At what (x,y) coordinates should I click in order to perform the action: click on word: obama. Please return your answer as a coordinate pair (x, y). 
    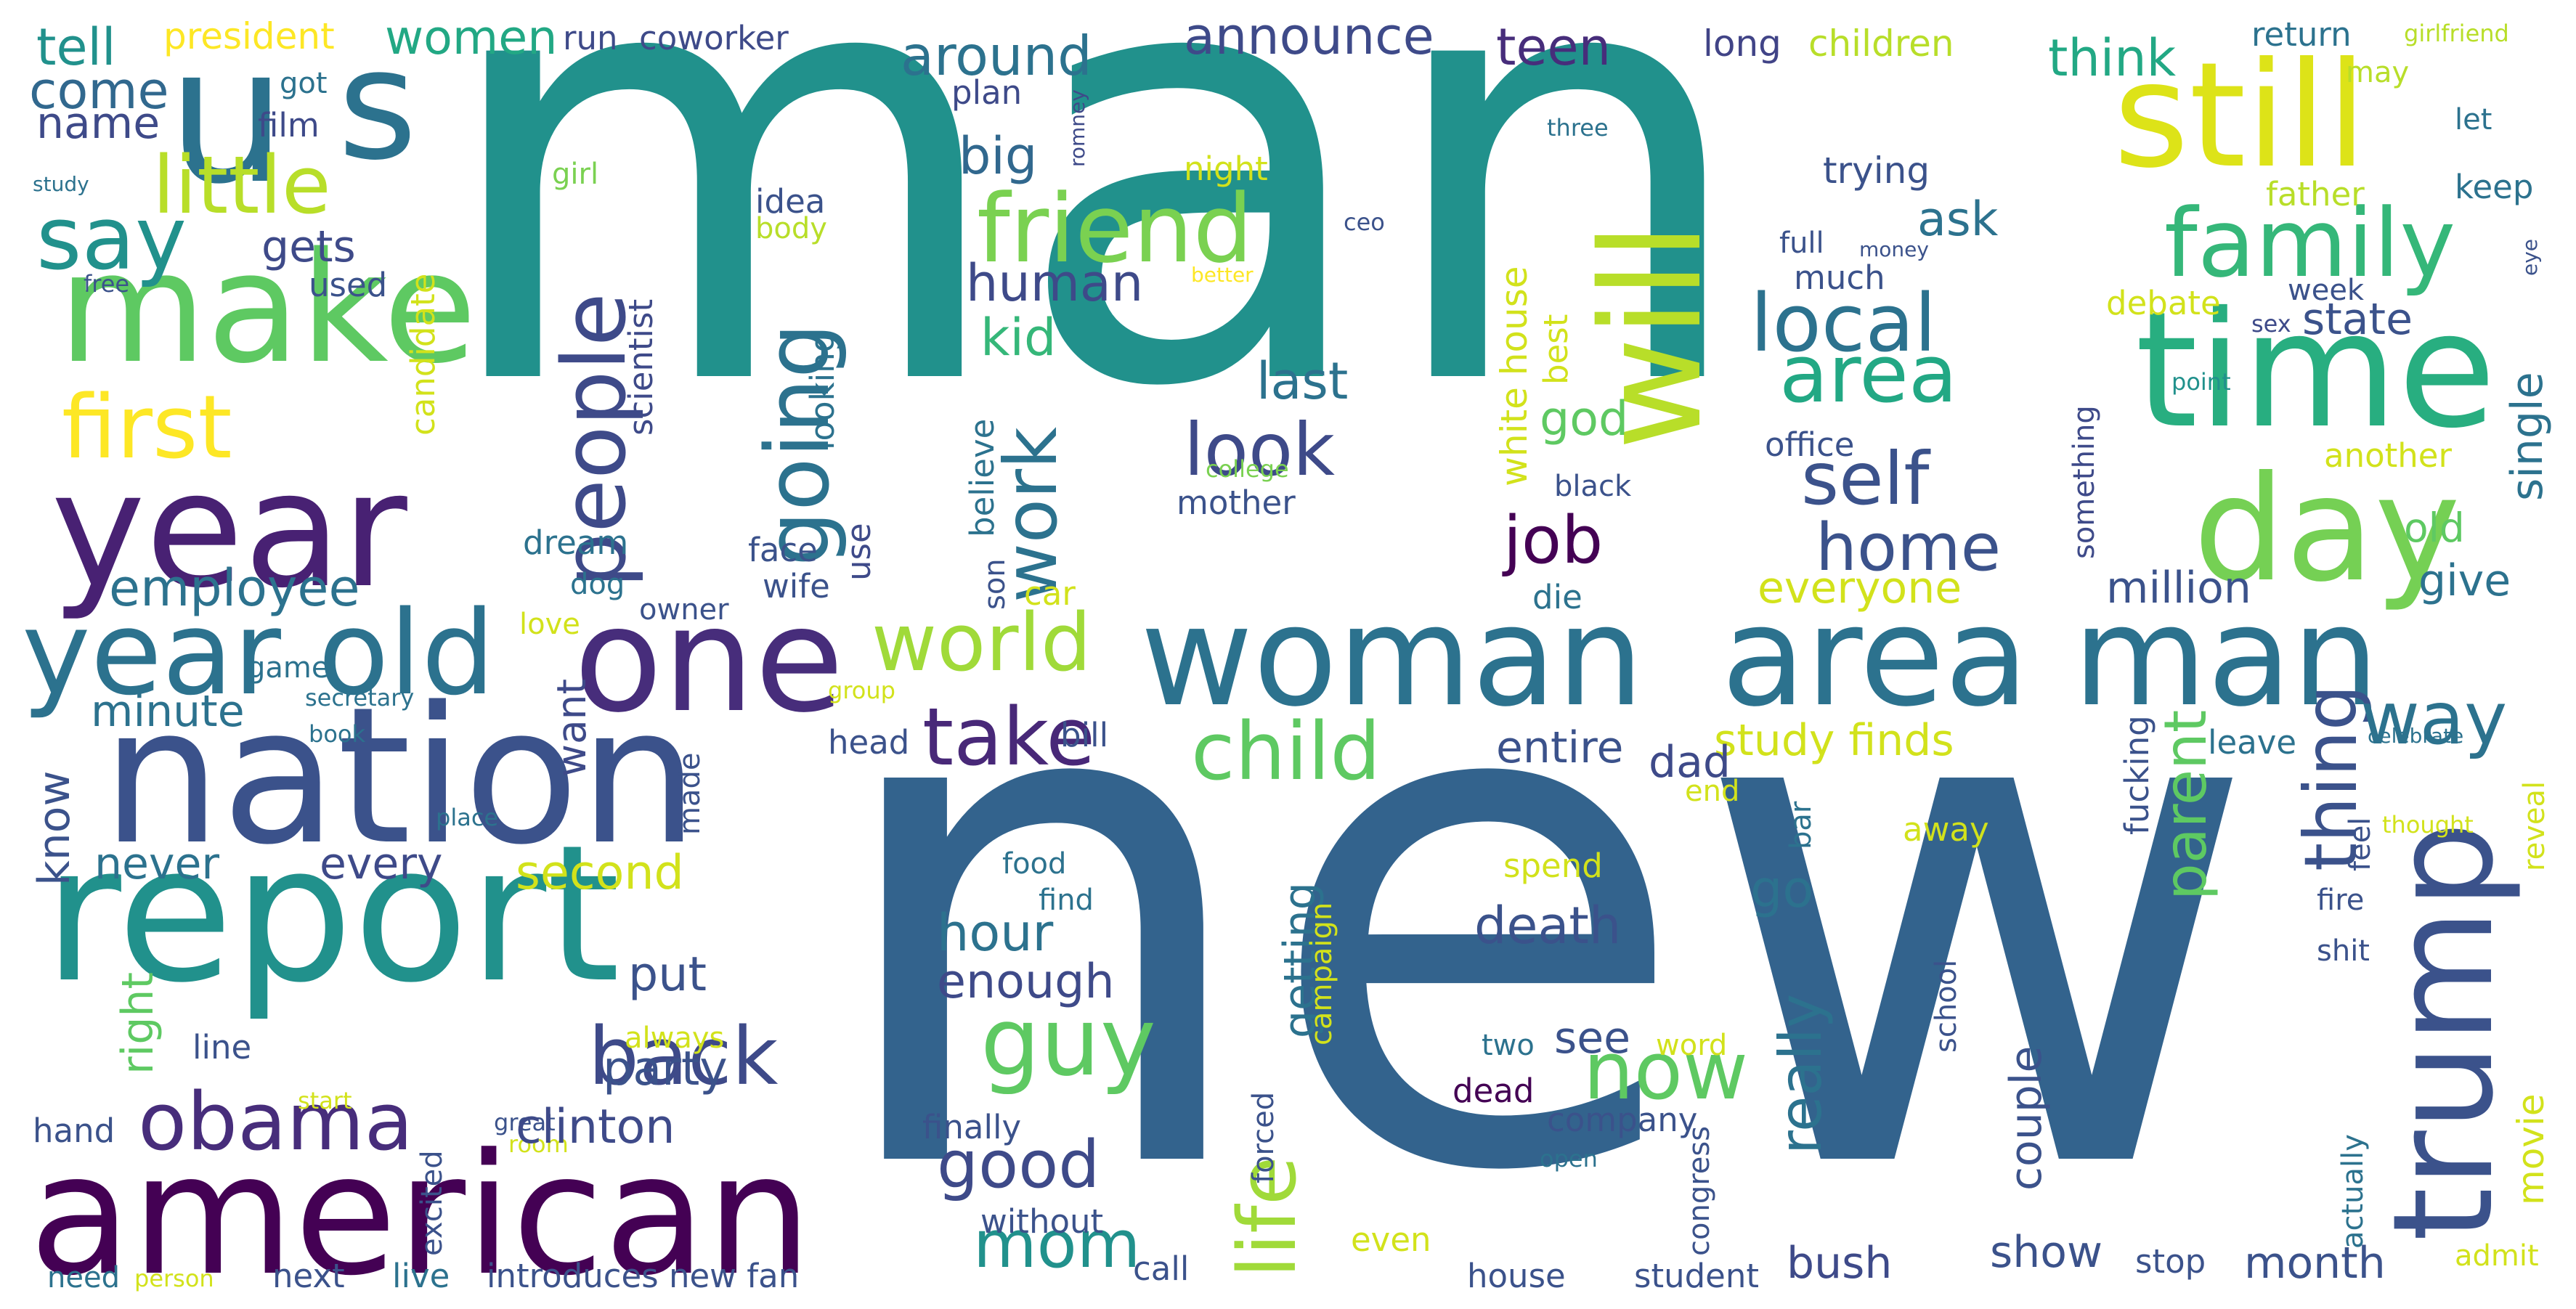
    Looking at the image, I should click on (276, 1121).